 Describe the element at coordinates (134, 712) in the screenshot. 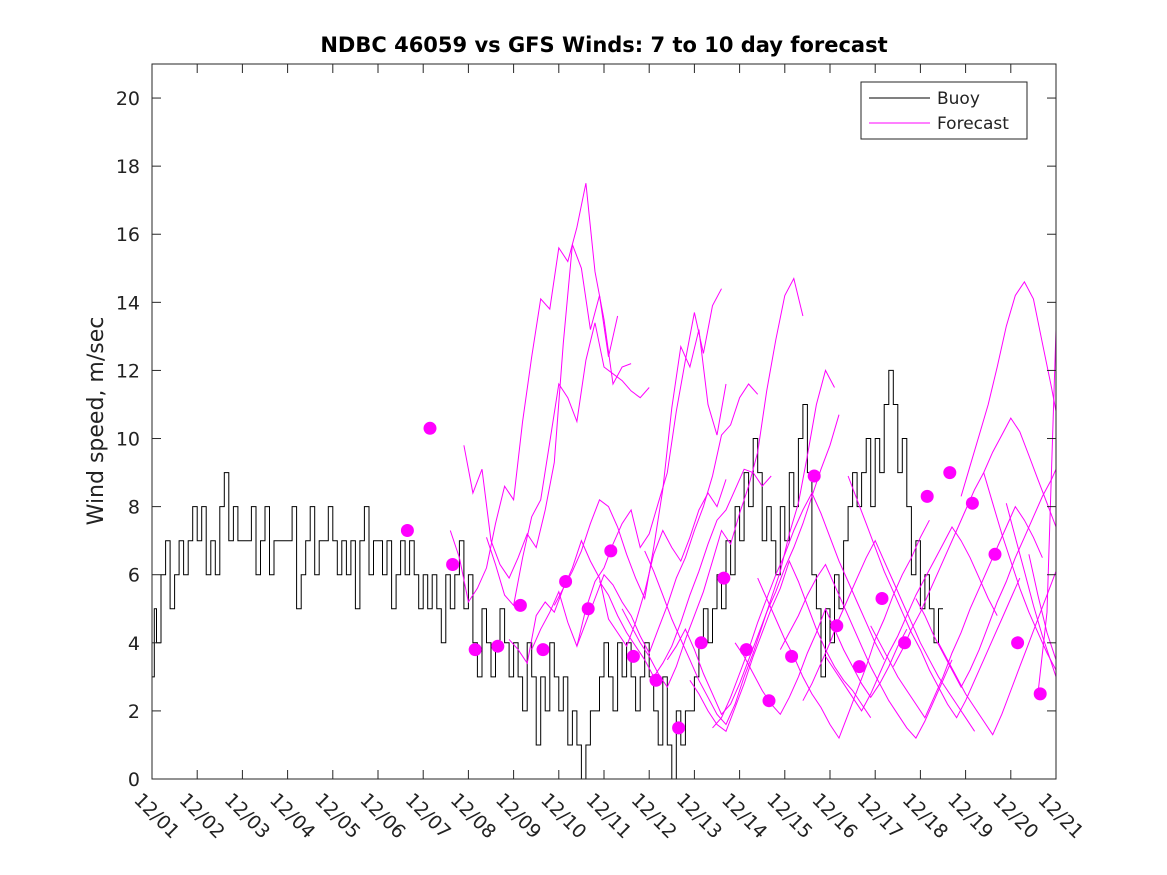

I see `y-tick-label: 2` at that location.